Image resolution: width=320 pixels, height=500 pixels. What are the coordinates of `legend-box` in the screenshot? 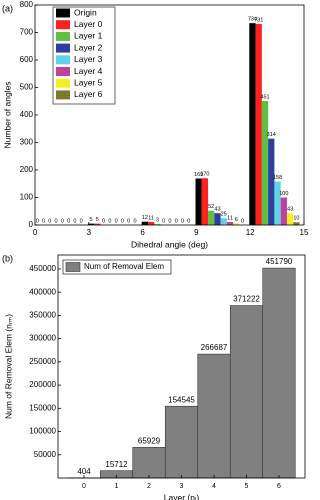 It's located at (117, 267).